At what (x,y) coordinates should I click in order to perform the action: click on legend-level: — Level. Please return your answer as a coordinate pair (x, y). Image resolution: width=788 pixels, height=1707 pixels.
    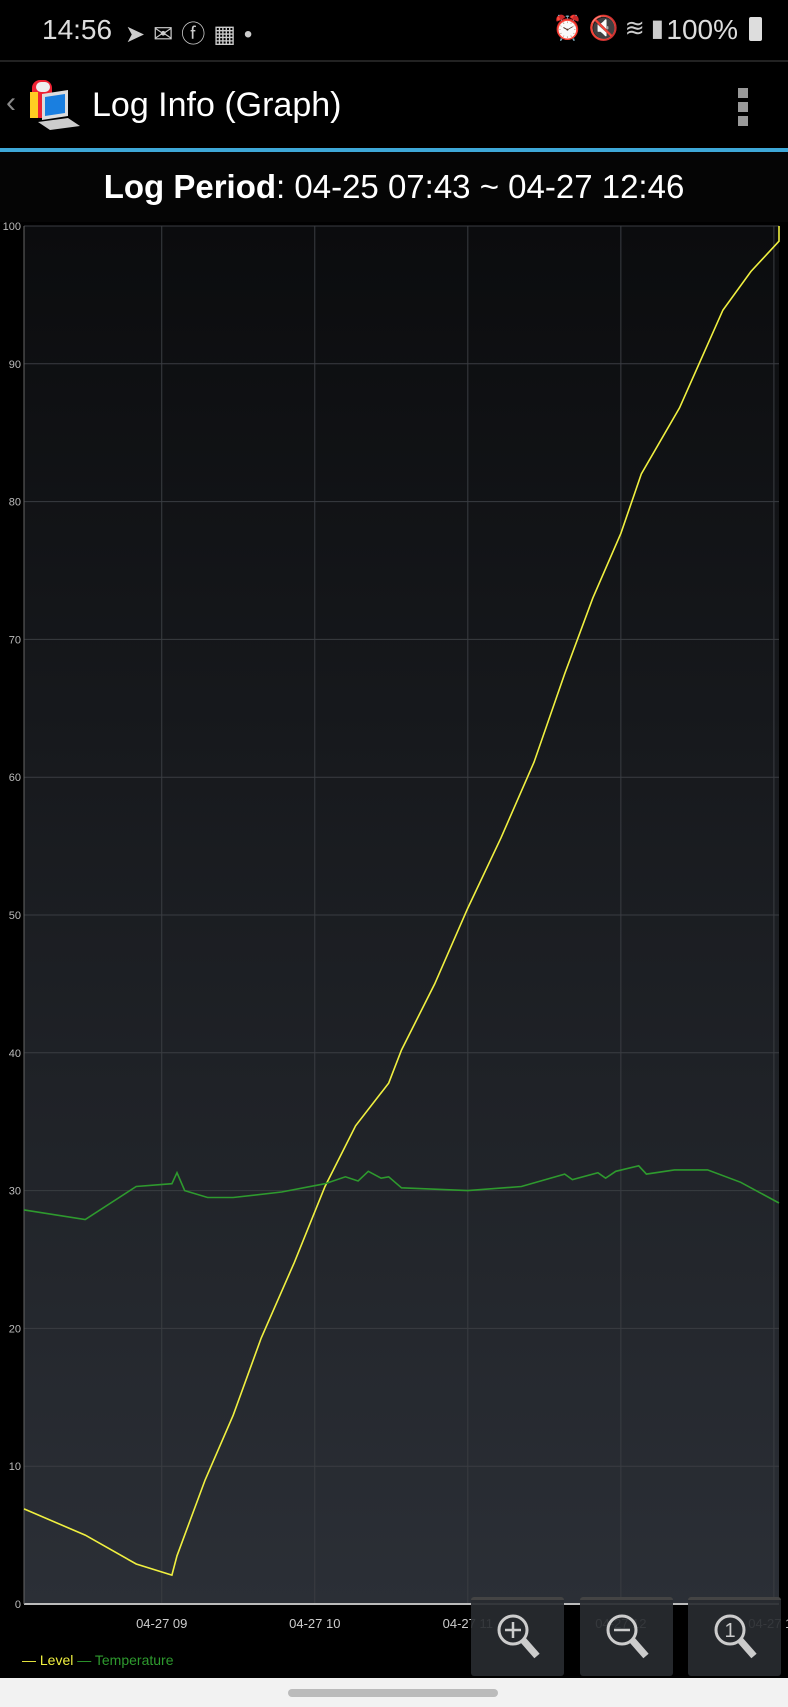
    Looking at the image, I should click on (48, 1660).